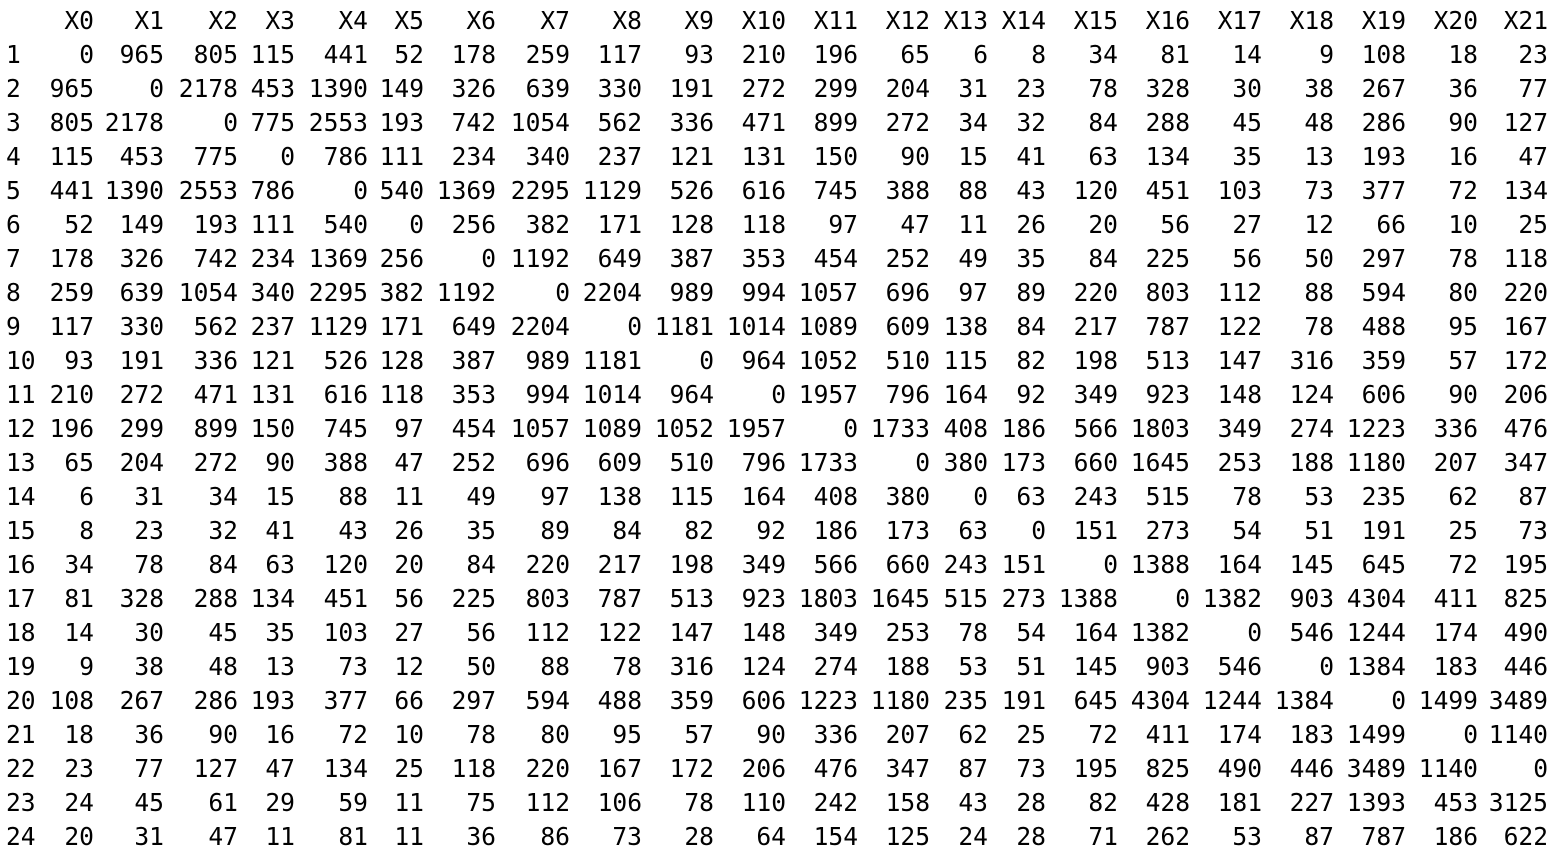 Image resolution: width=1560 pixels, height=862 pixels. I want to click on table-cell: 645, so click(1095, 700).